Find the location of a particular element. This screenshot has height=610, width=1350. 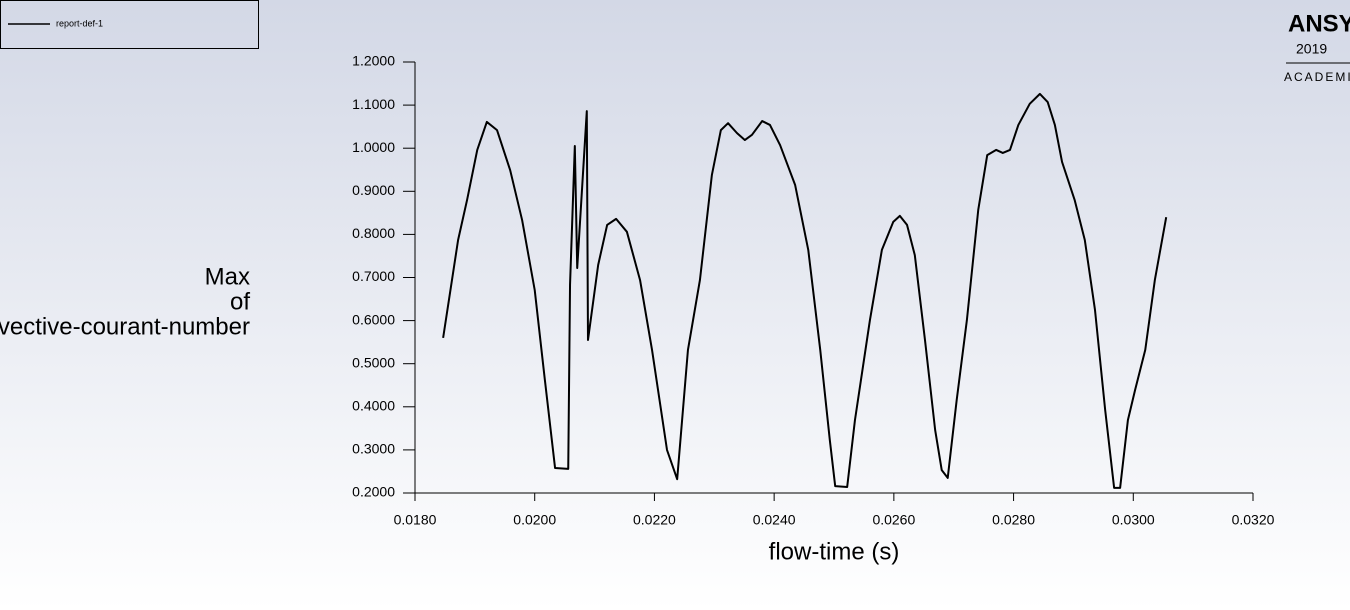

y-tick-label: 0.8000 is located at coordinates (373, 233).